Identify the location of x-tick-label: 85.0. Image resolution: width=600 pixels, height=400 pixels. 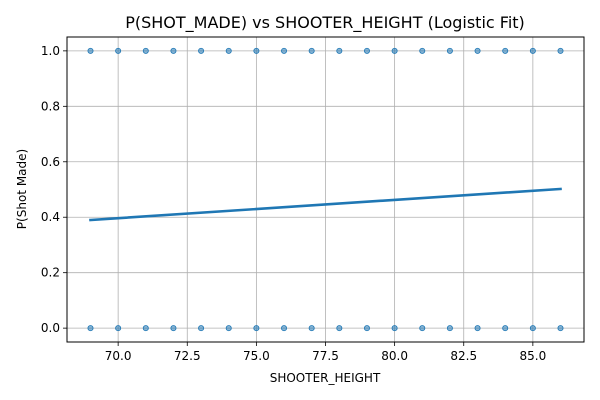
(532, 356).